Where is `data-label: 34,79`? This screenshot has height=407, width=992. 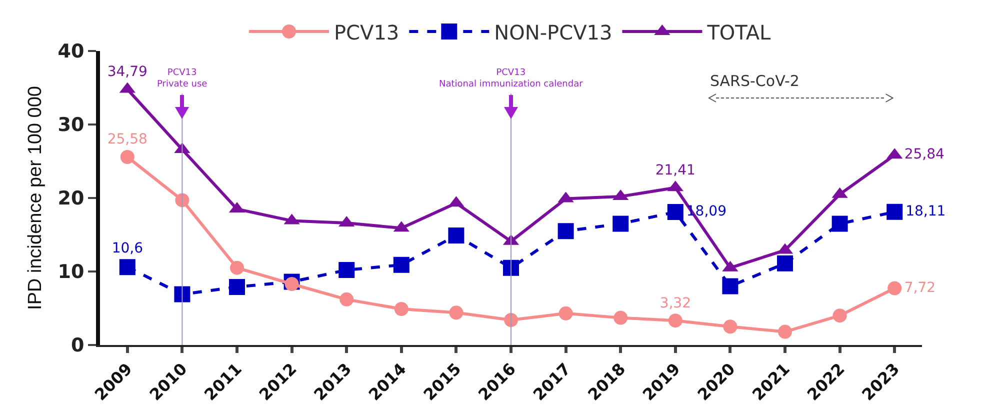
data-label: 34,79 is located at coordinates (127, 72).